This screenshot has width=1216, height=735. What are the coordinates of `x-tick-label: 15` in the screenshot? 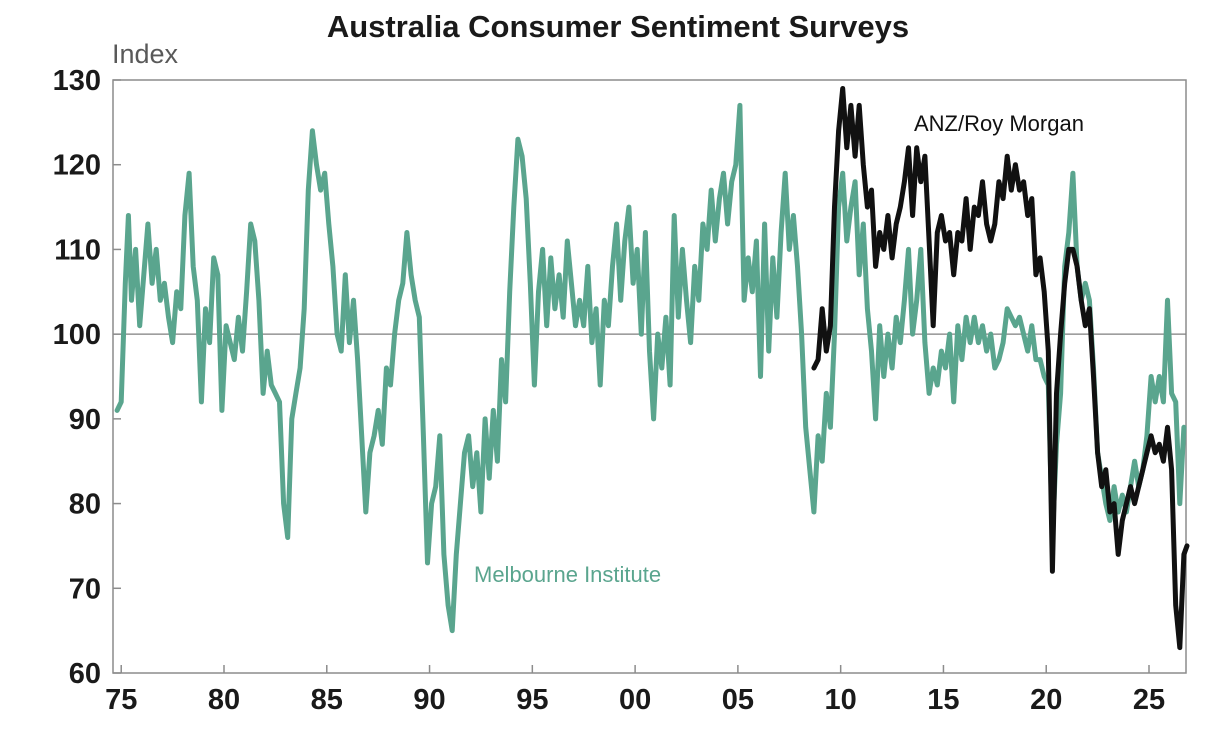 It's located at (943, 700).